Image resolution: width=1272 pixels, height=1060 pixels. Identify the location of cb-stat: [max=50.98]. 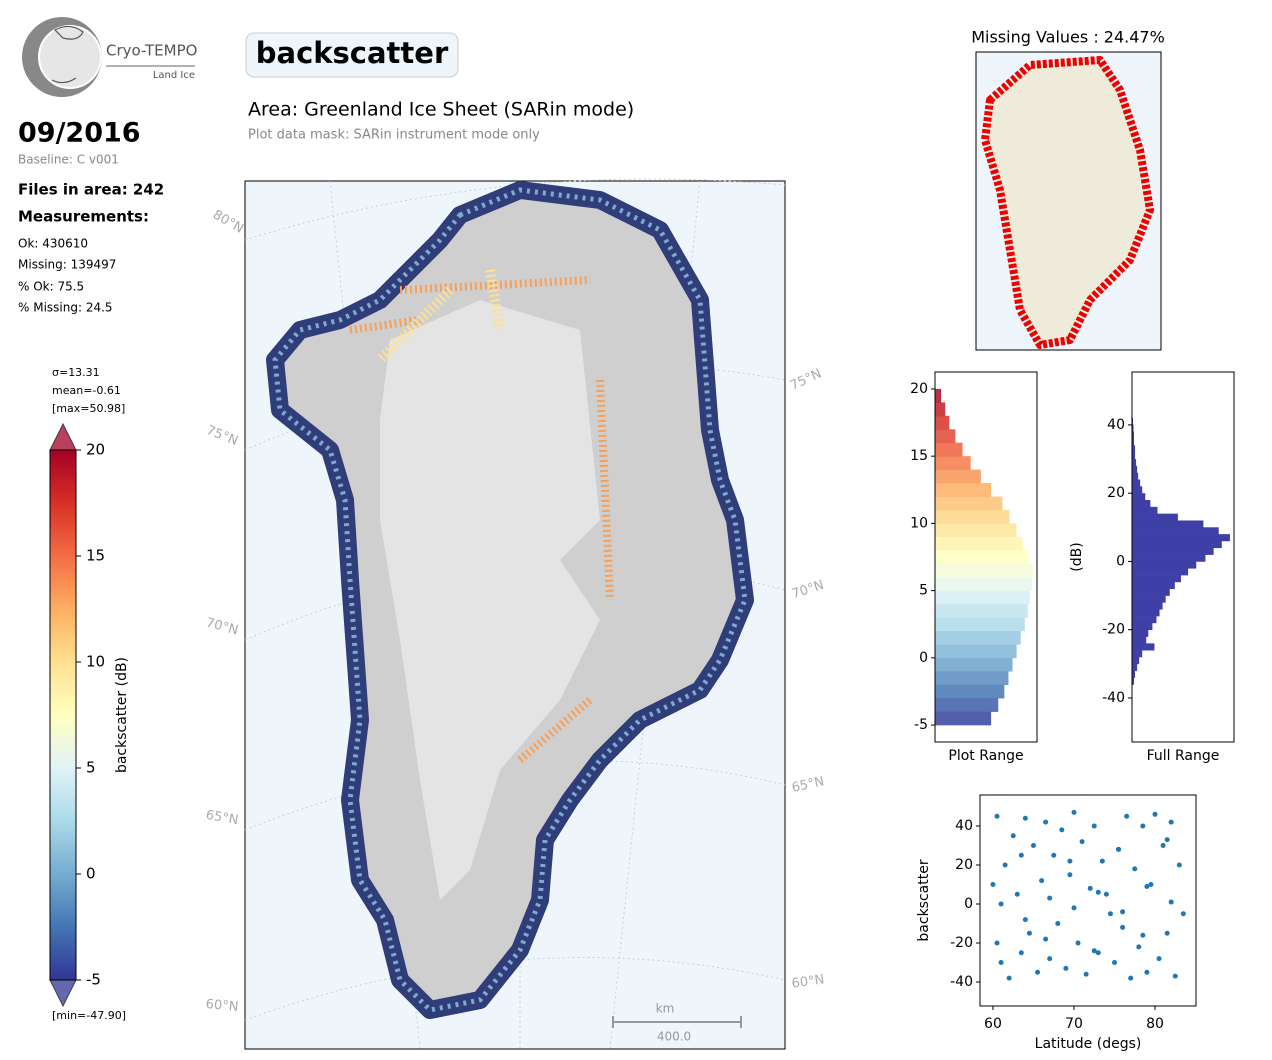
(88, 408).